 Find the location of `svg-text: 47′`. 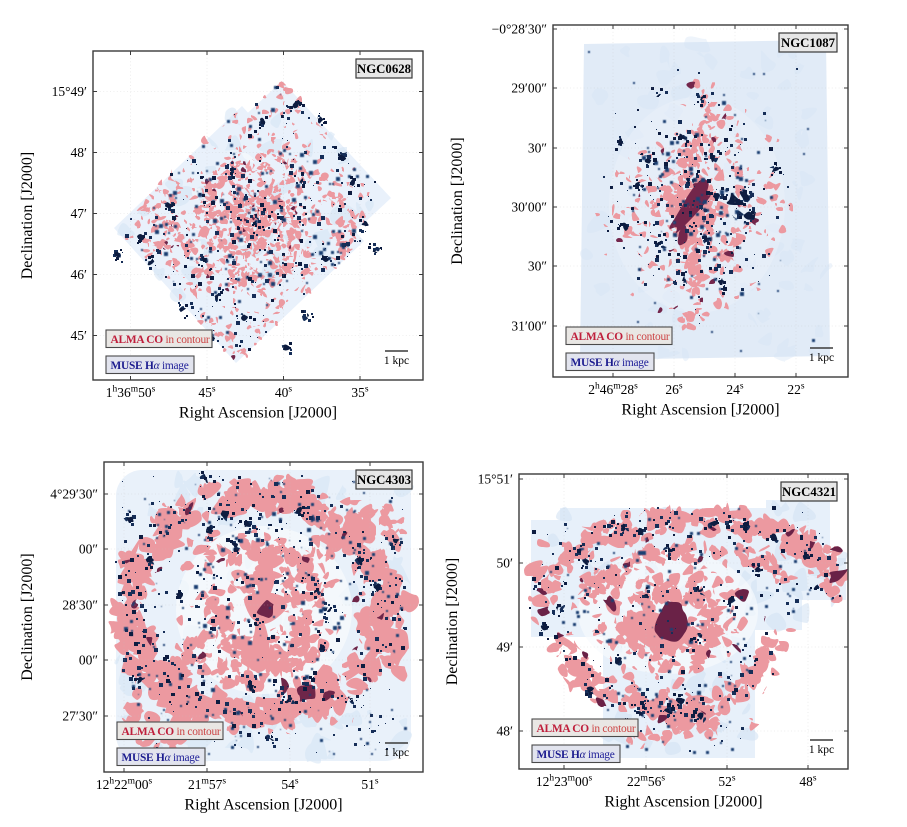

svg-text: 47′ is located at coordinates (79, 213).